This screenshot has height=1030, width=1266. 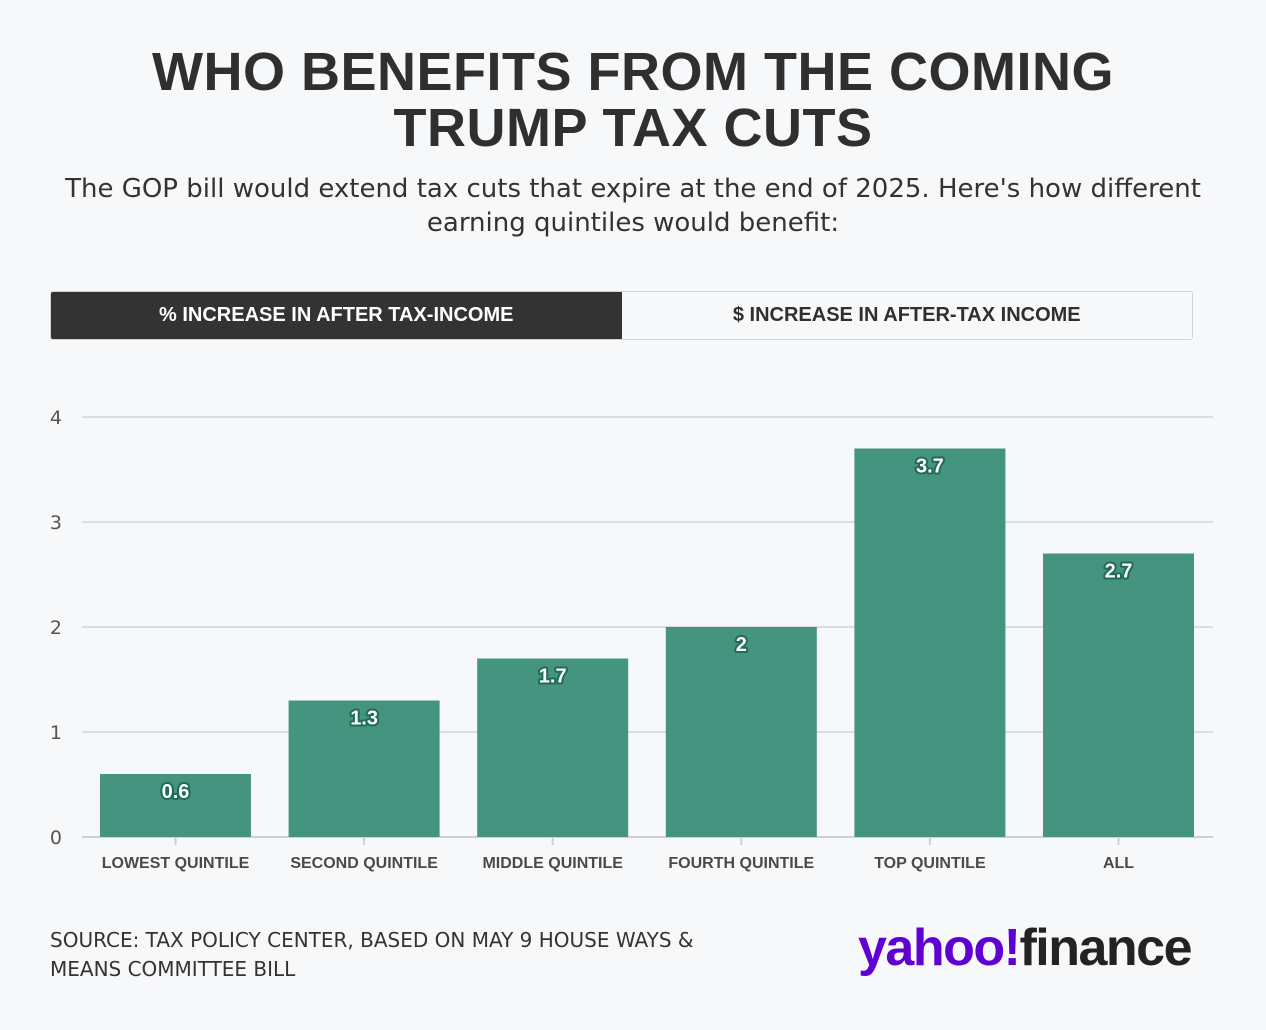 What do you see at coordinates (552, 863) in the screenshot?
I see `x-tick-label-2: MIDDLE QUINTILE` at bounding box center [552, 863].